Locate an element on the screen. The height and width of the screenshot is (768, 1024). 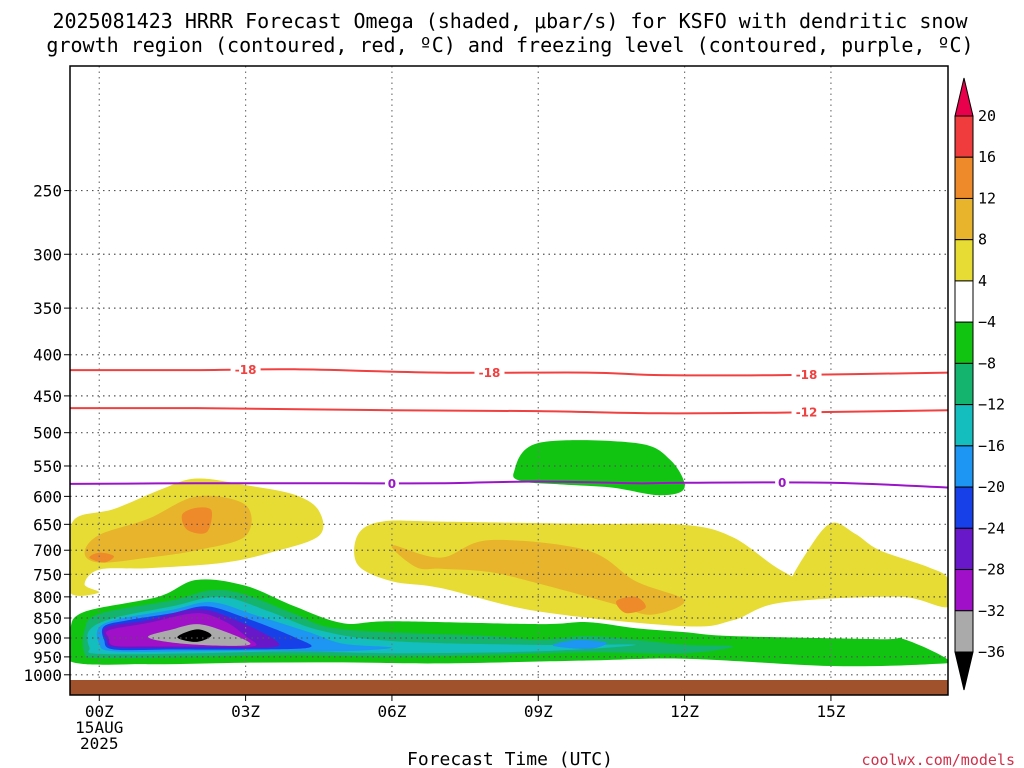
x-tick-label: 15Z is located at coordinates (830, 711).